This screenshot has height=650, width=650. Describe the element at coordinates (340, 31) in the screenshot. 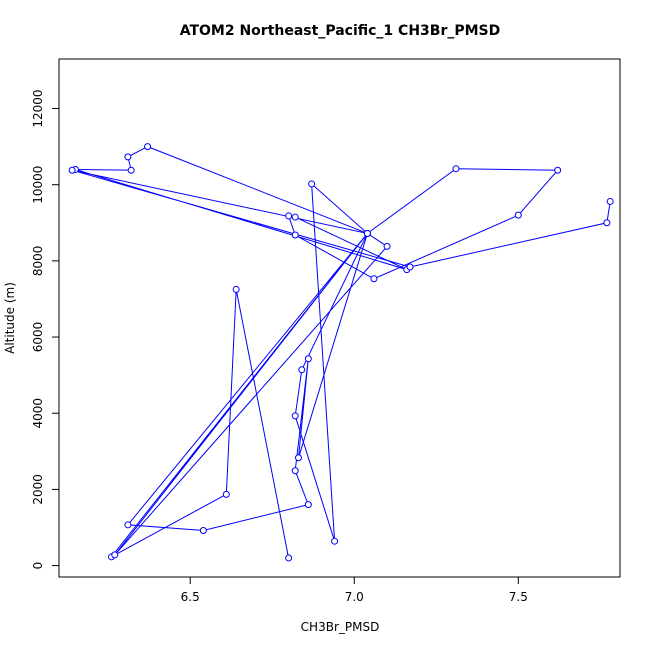

I see `chart-title: ATOM2 Northeast_Pacific_1 CH3Br_PMSD` at that location.